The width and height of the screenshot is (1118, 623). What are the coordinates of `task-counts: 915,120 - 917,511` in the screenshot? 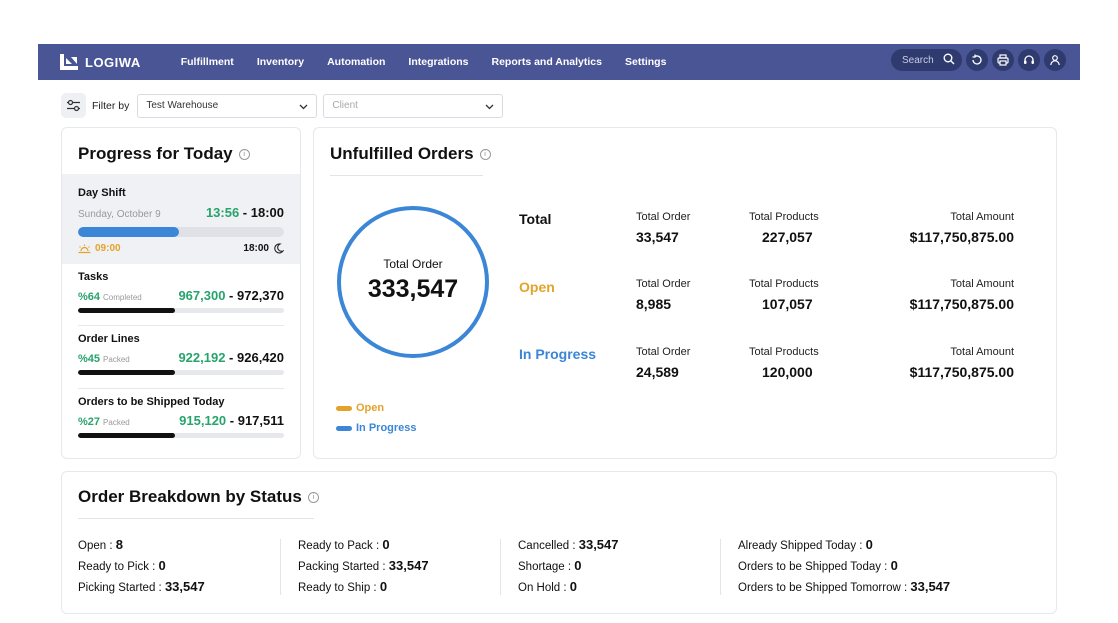 It's located at (231, 420).